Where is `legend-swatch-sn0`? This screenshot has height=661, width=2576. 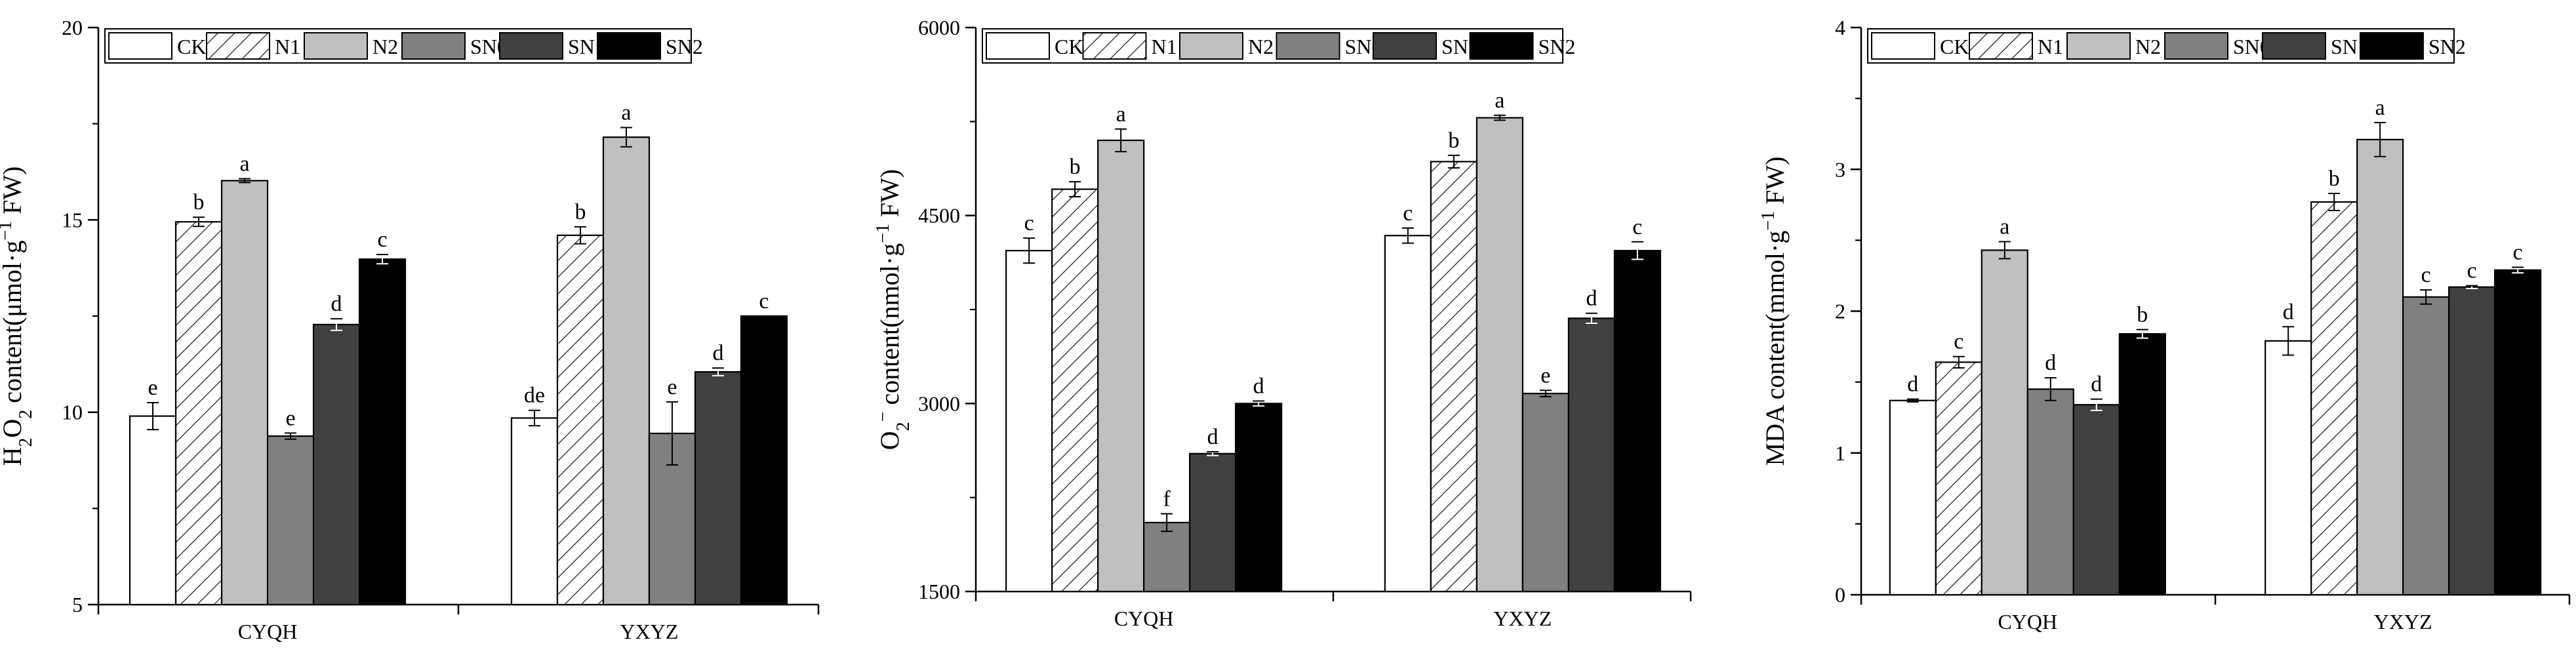 legend-swatch-sn0 is located at coordinates (433, 46).